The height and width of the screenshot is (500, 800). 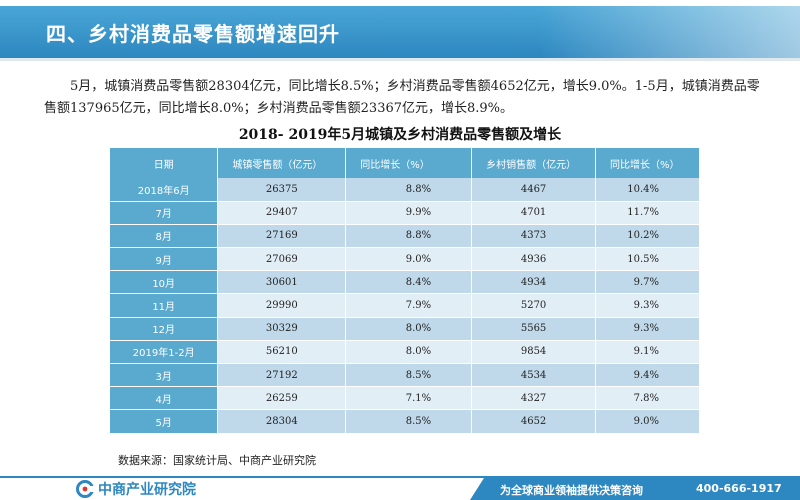 What do you see at coordinates (647, 352) in the screenshot?
I see `rural-growth-cell: 9.1%` at bounding box center [647, 352].